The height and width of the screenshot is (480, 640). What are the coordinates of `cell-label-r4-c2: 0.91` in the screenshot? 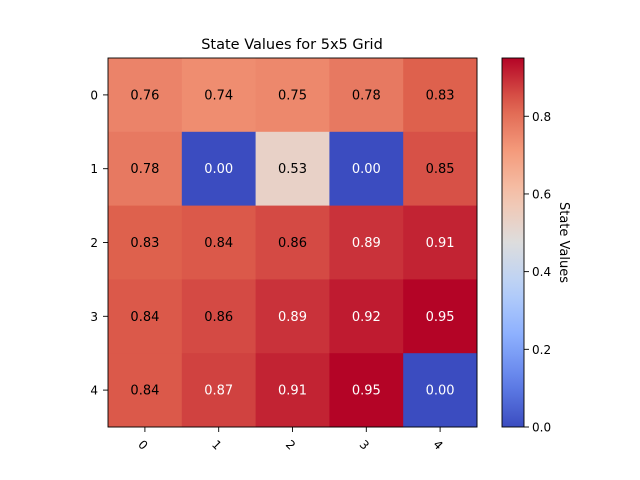 It's located at (292, 391).